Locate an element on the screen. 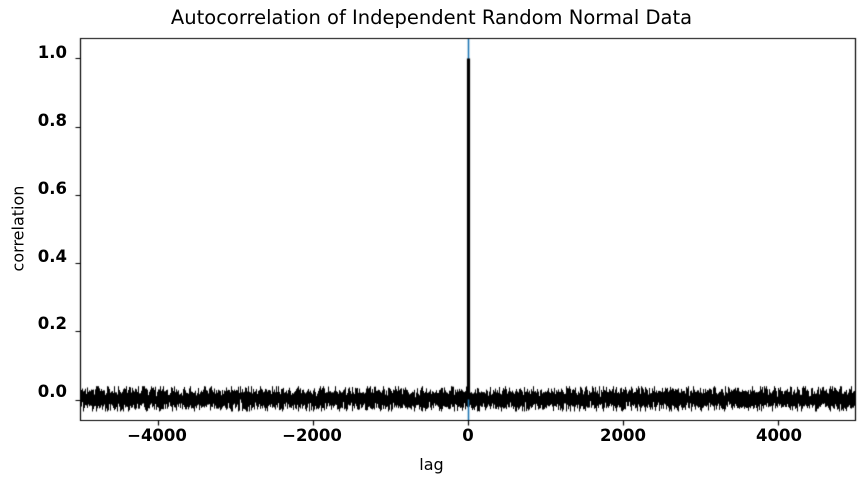  y-tick-label: 0.4 is located at coordinates (52, 256).